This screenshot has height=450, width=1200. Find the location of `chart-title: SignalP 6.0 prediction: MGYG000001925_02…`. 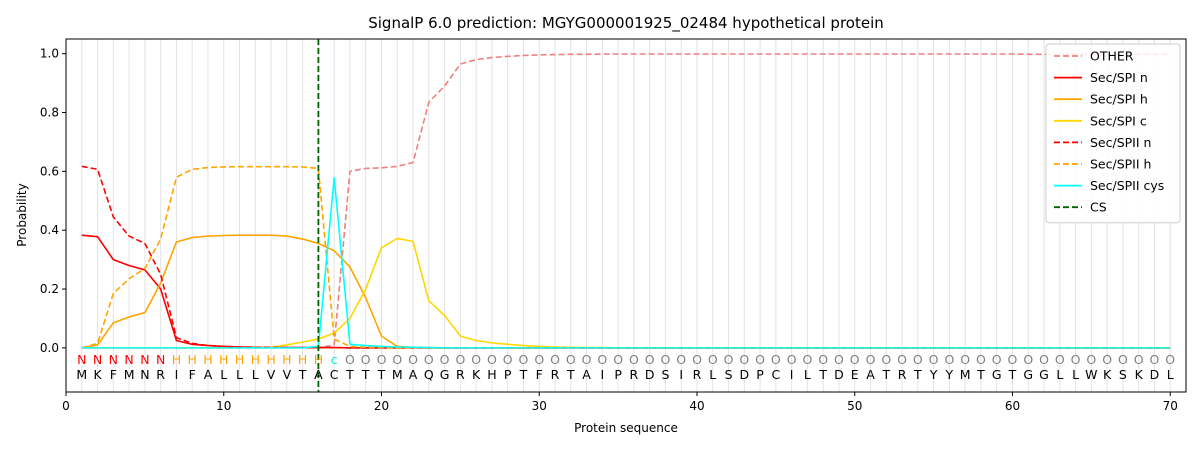

chart-title: SignalP 6.0 prediction: MGYG000001925_02… is located at coordinates (626, 23).